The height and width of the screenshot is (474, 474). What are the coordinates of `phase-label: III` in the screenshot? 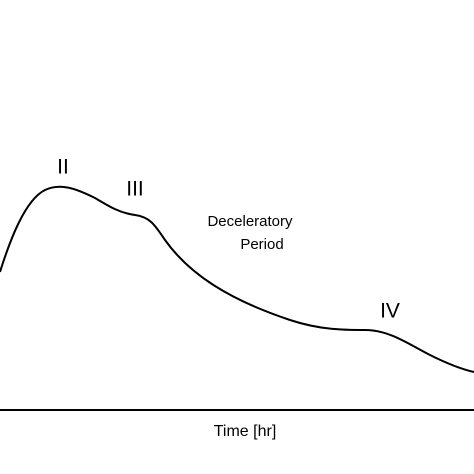 It's located at (135, 189).